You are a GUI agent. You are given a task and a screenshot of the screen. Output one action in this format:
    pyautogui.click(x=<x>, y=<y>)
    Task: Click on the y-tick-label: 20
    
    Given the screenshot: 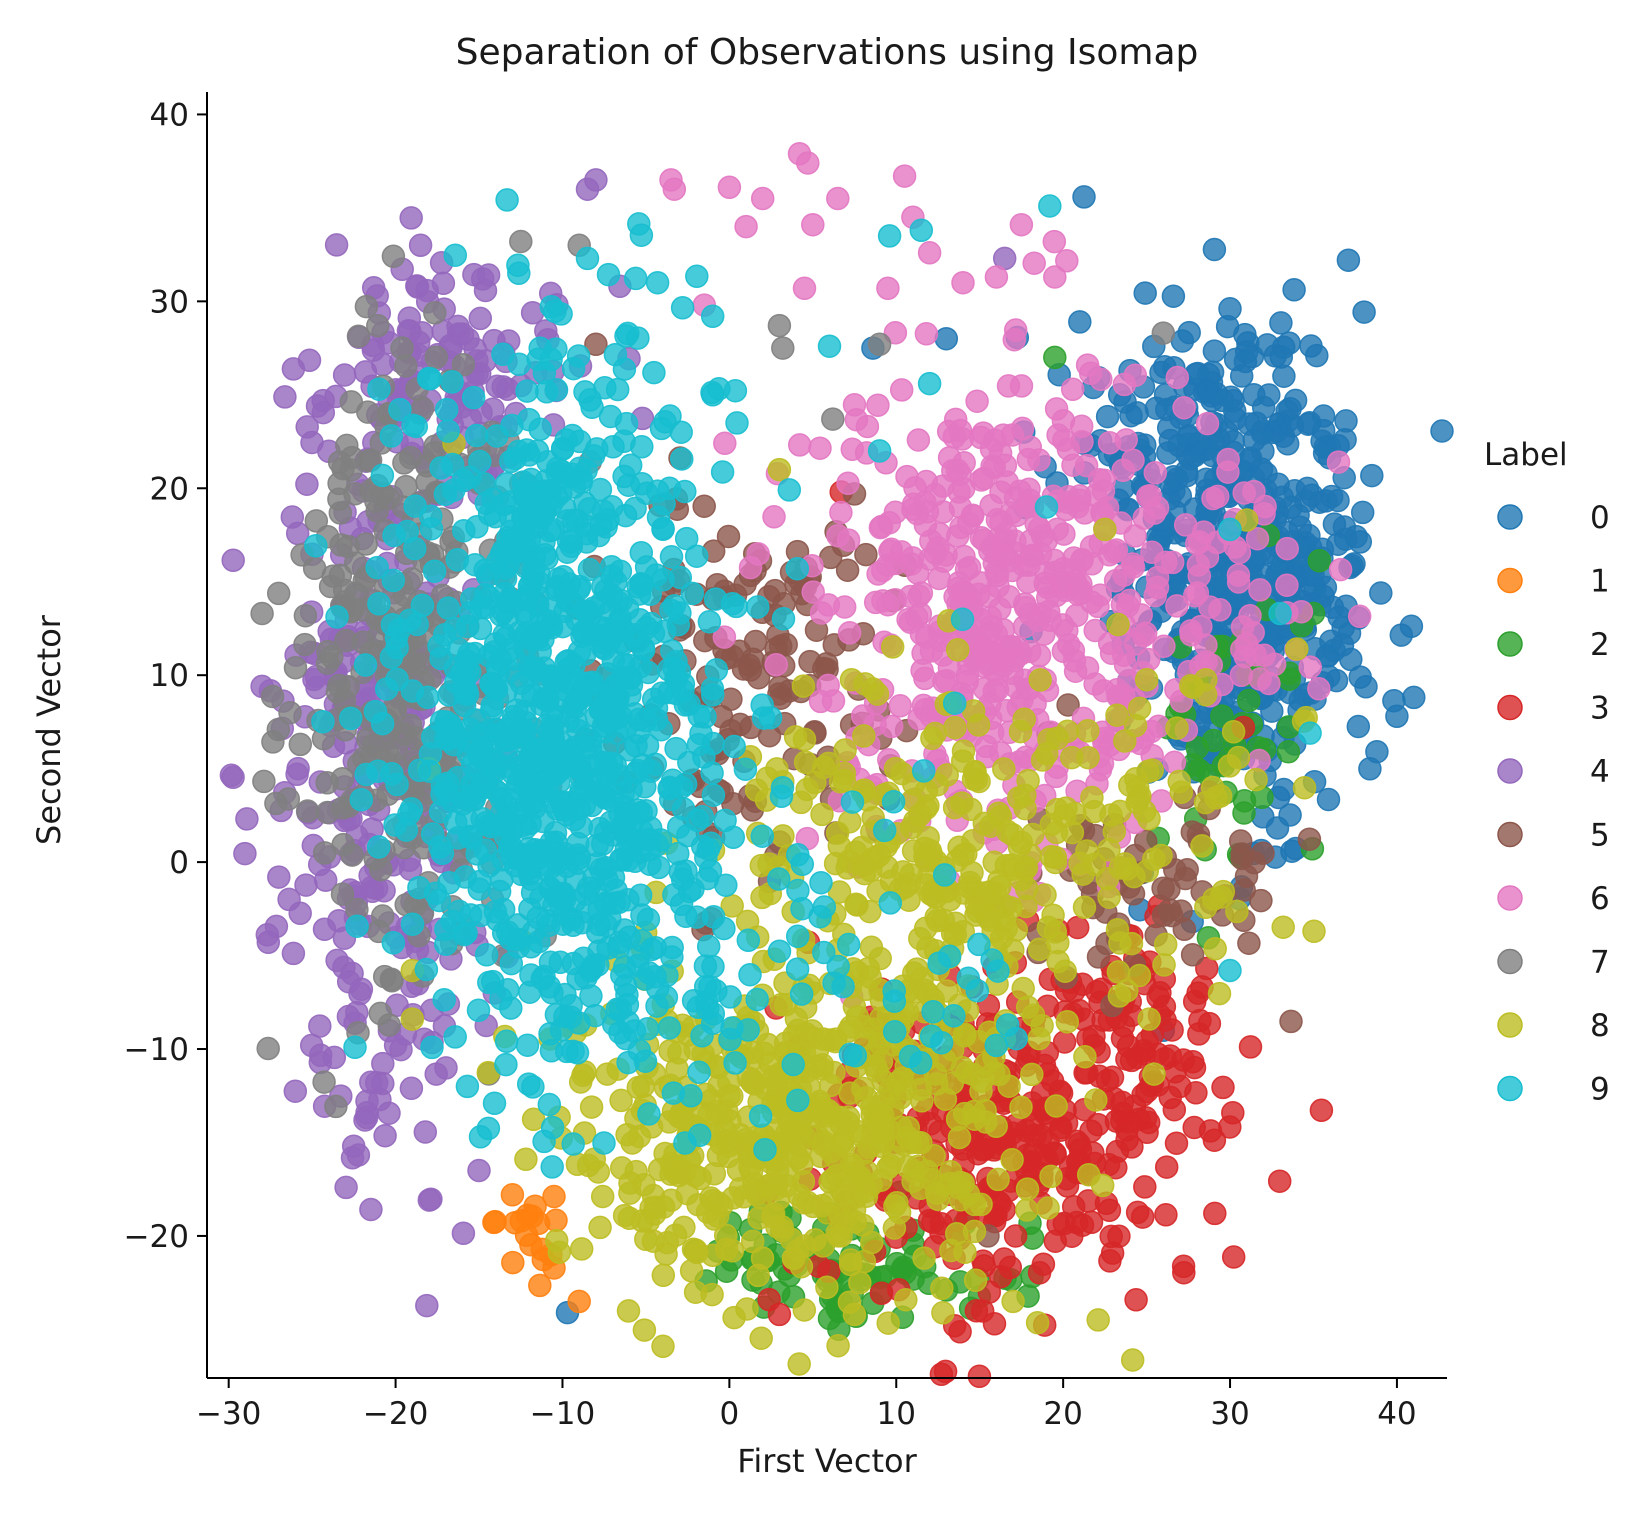 What is the action you would take?
    pyautogui.click(x=169, y=489)
    